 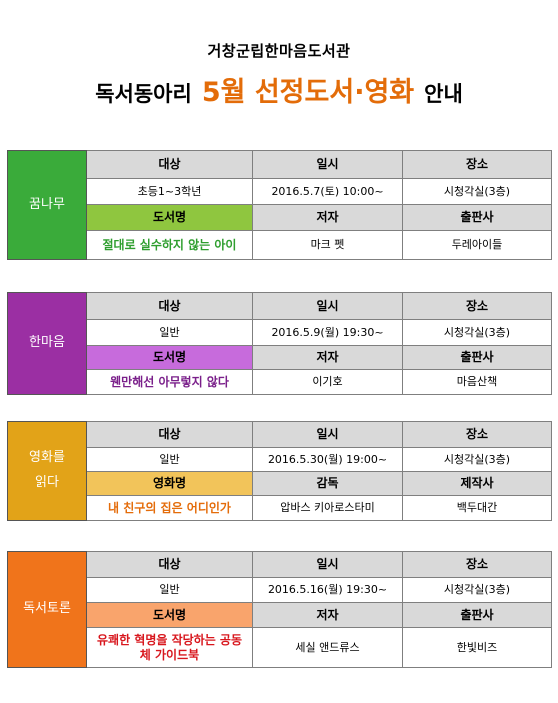 What do you see at coordinates (169, 245) in the screenshot?
I see `book-title: 절대로 실수하지 않는 아이` at bounding box center [169, 245].